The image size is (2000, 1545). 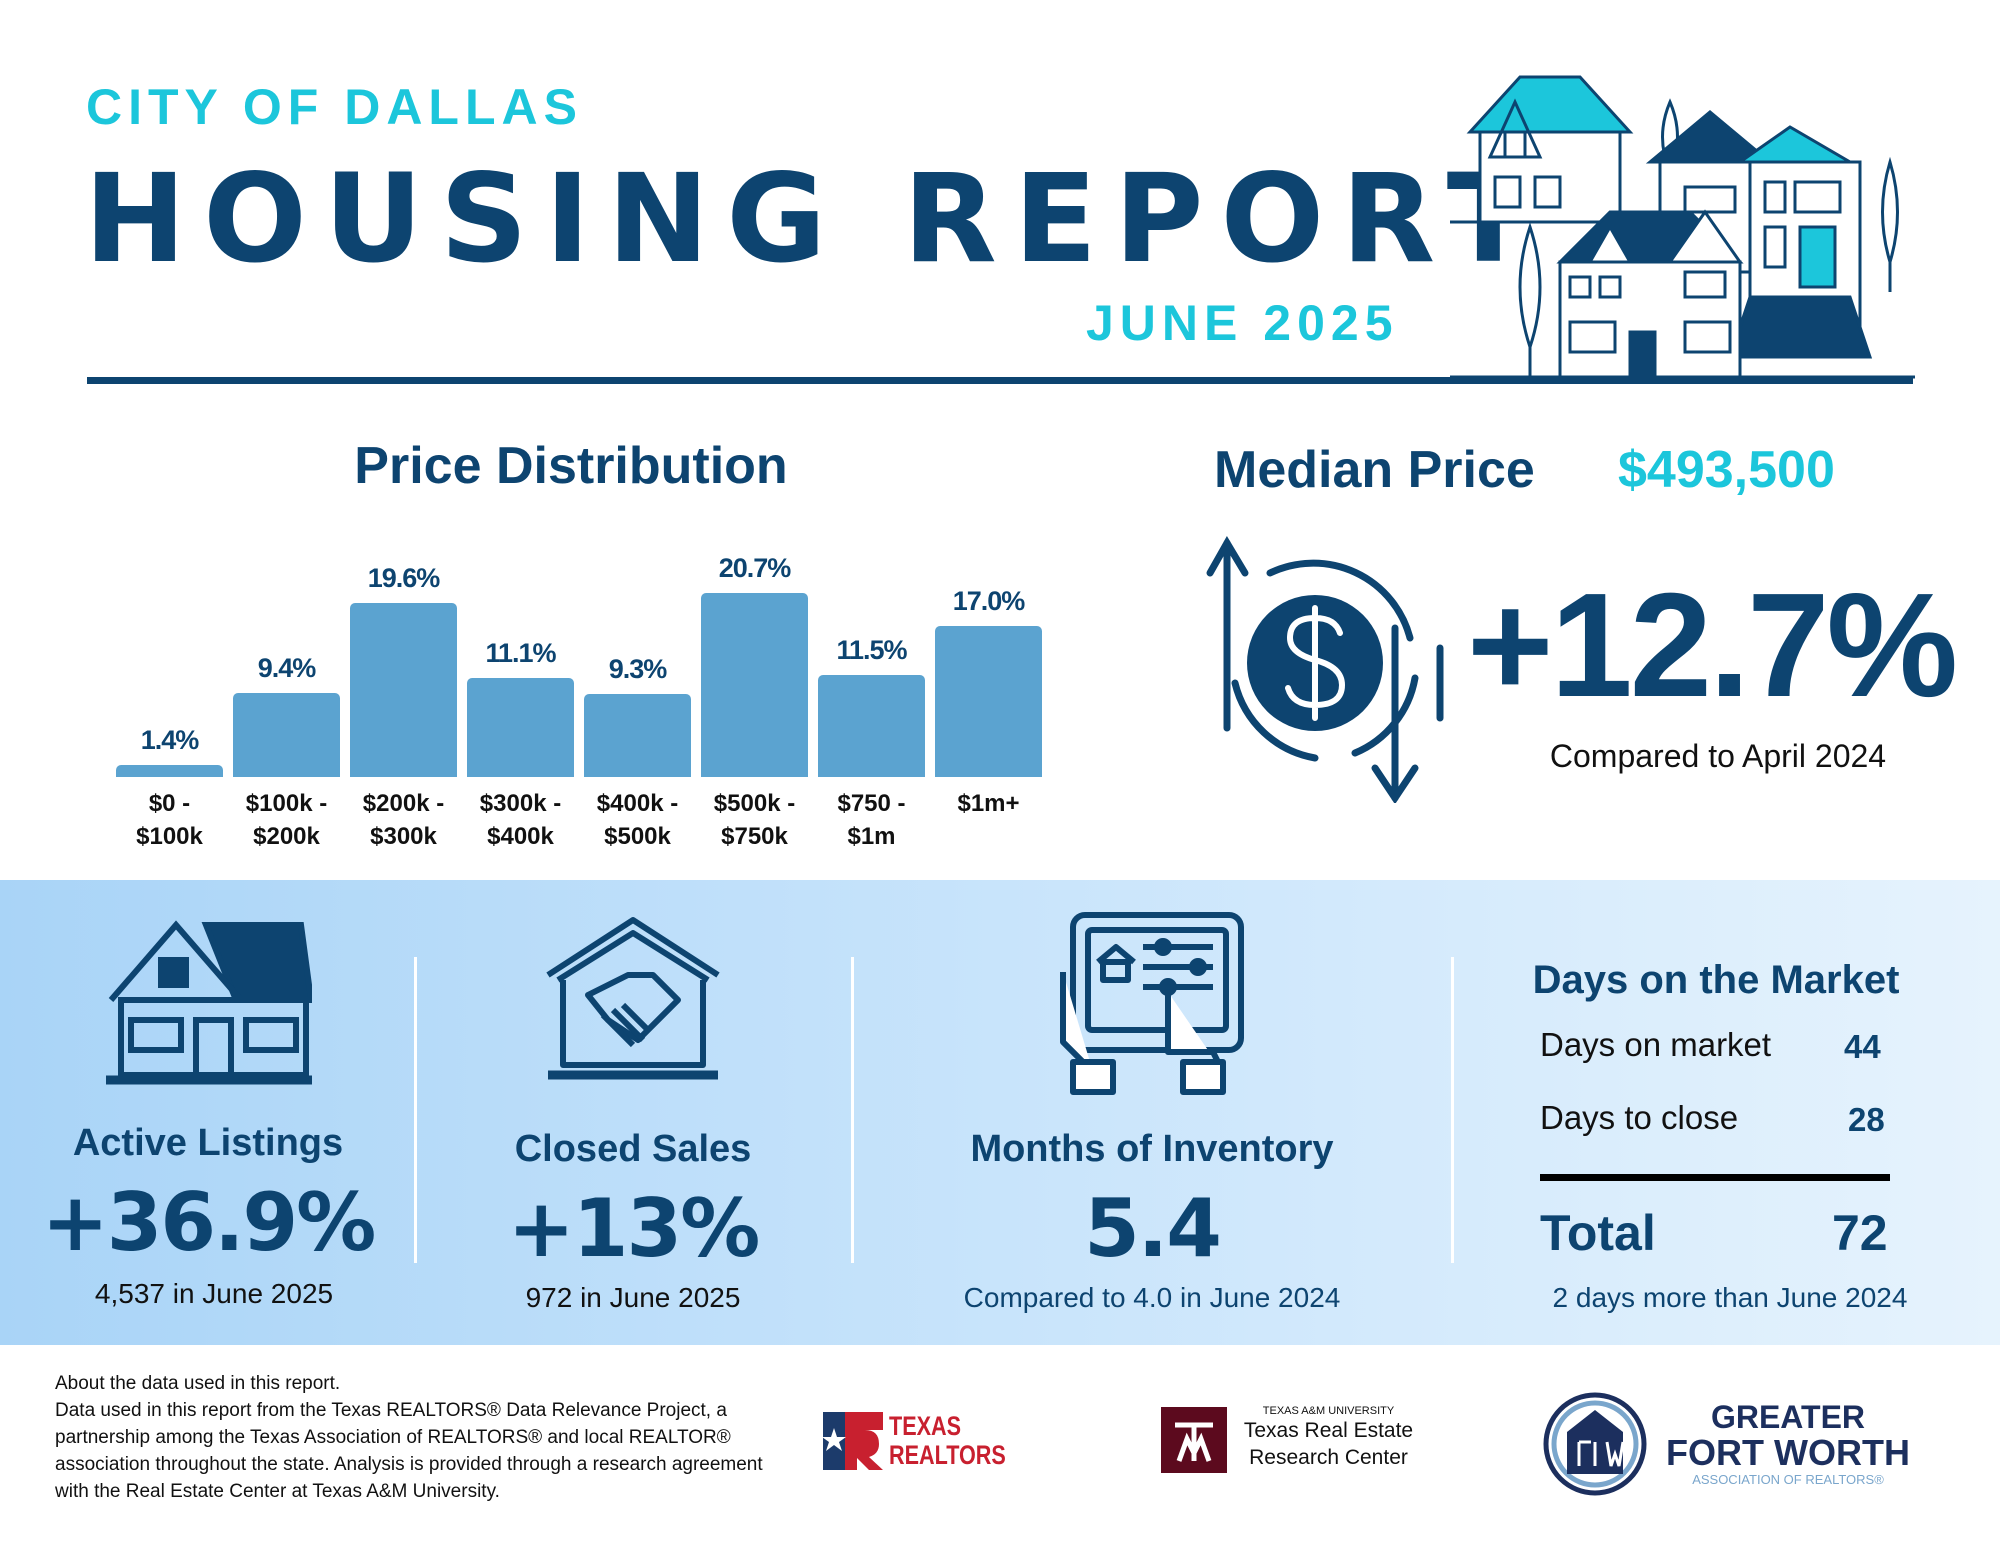 I want to click on x-tick-line: $500k -, so click(x=754, y=803).